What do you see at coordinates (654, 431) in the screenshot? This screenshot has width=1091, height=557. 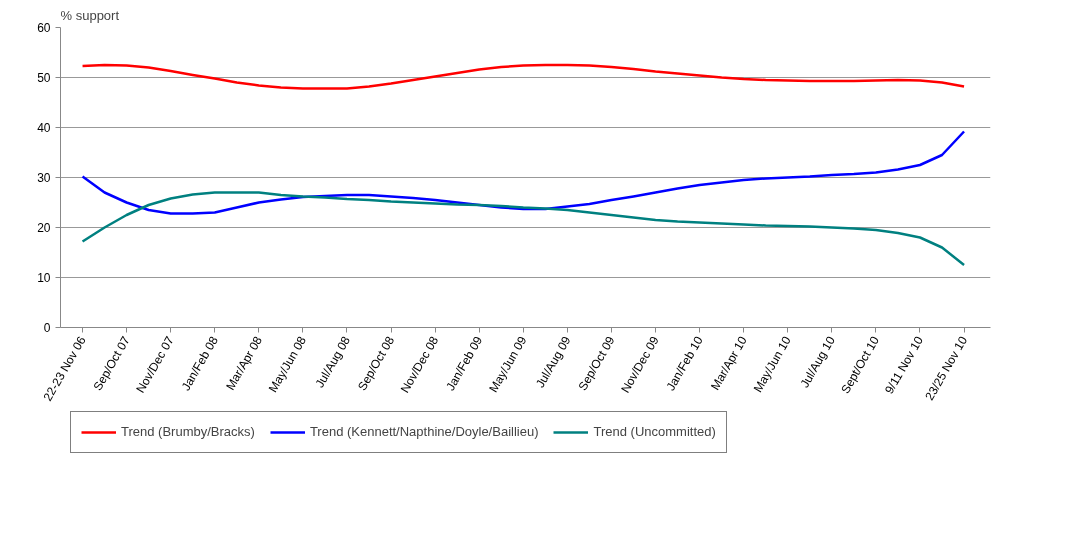 I see `legend-label: Trend (Uncommitted)` at bounding box center [654, 431].